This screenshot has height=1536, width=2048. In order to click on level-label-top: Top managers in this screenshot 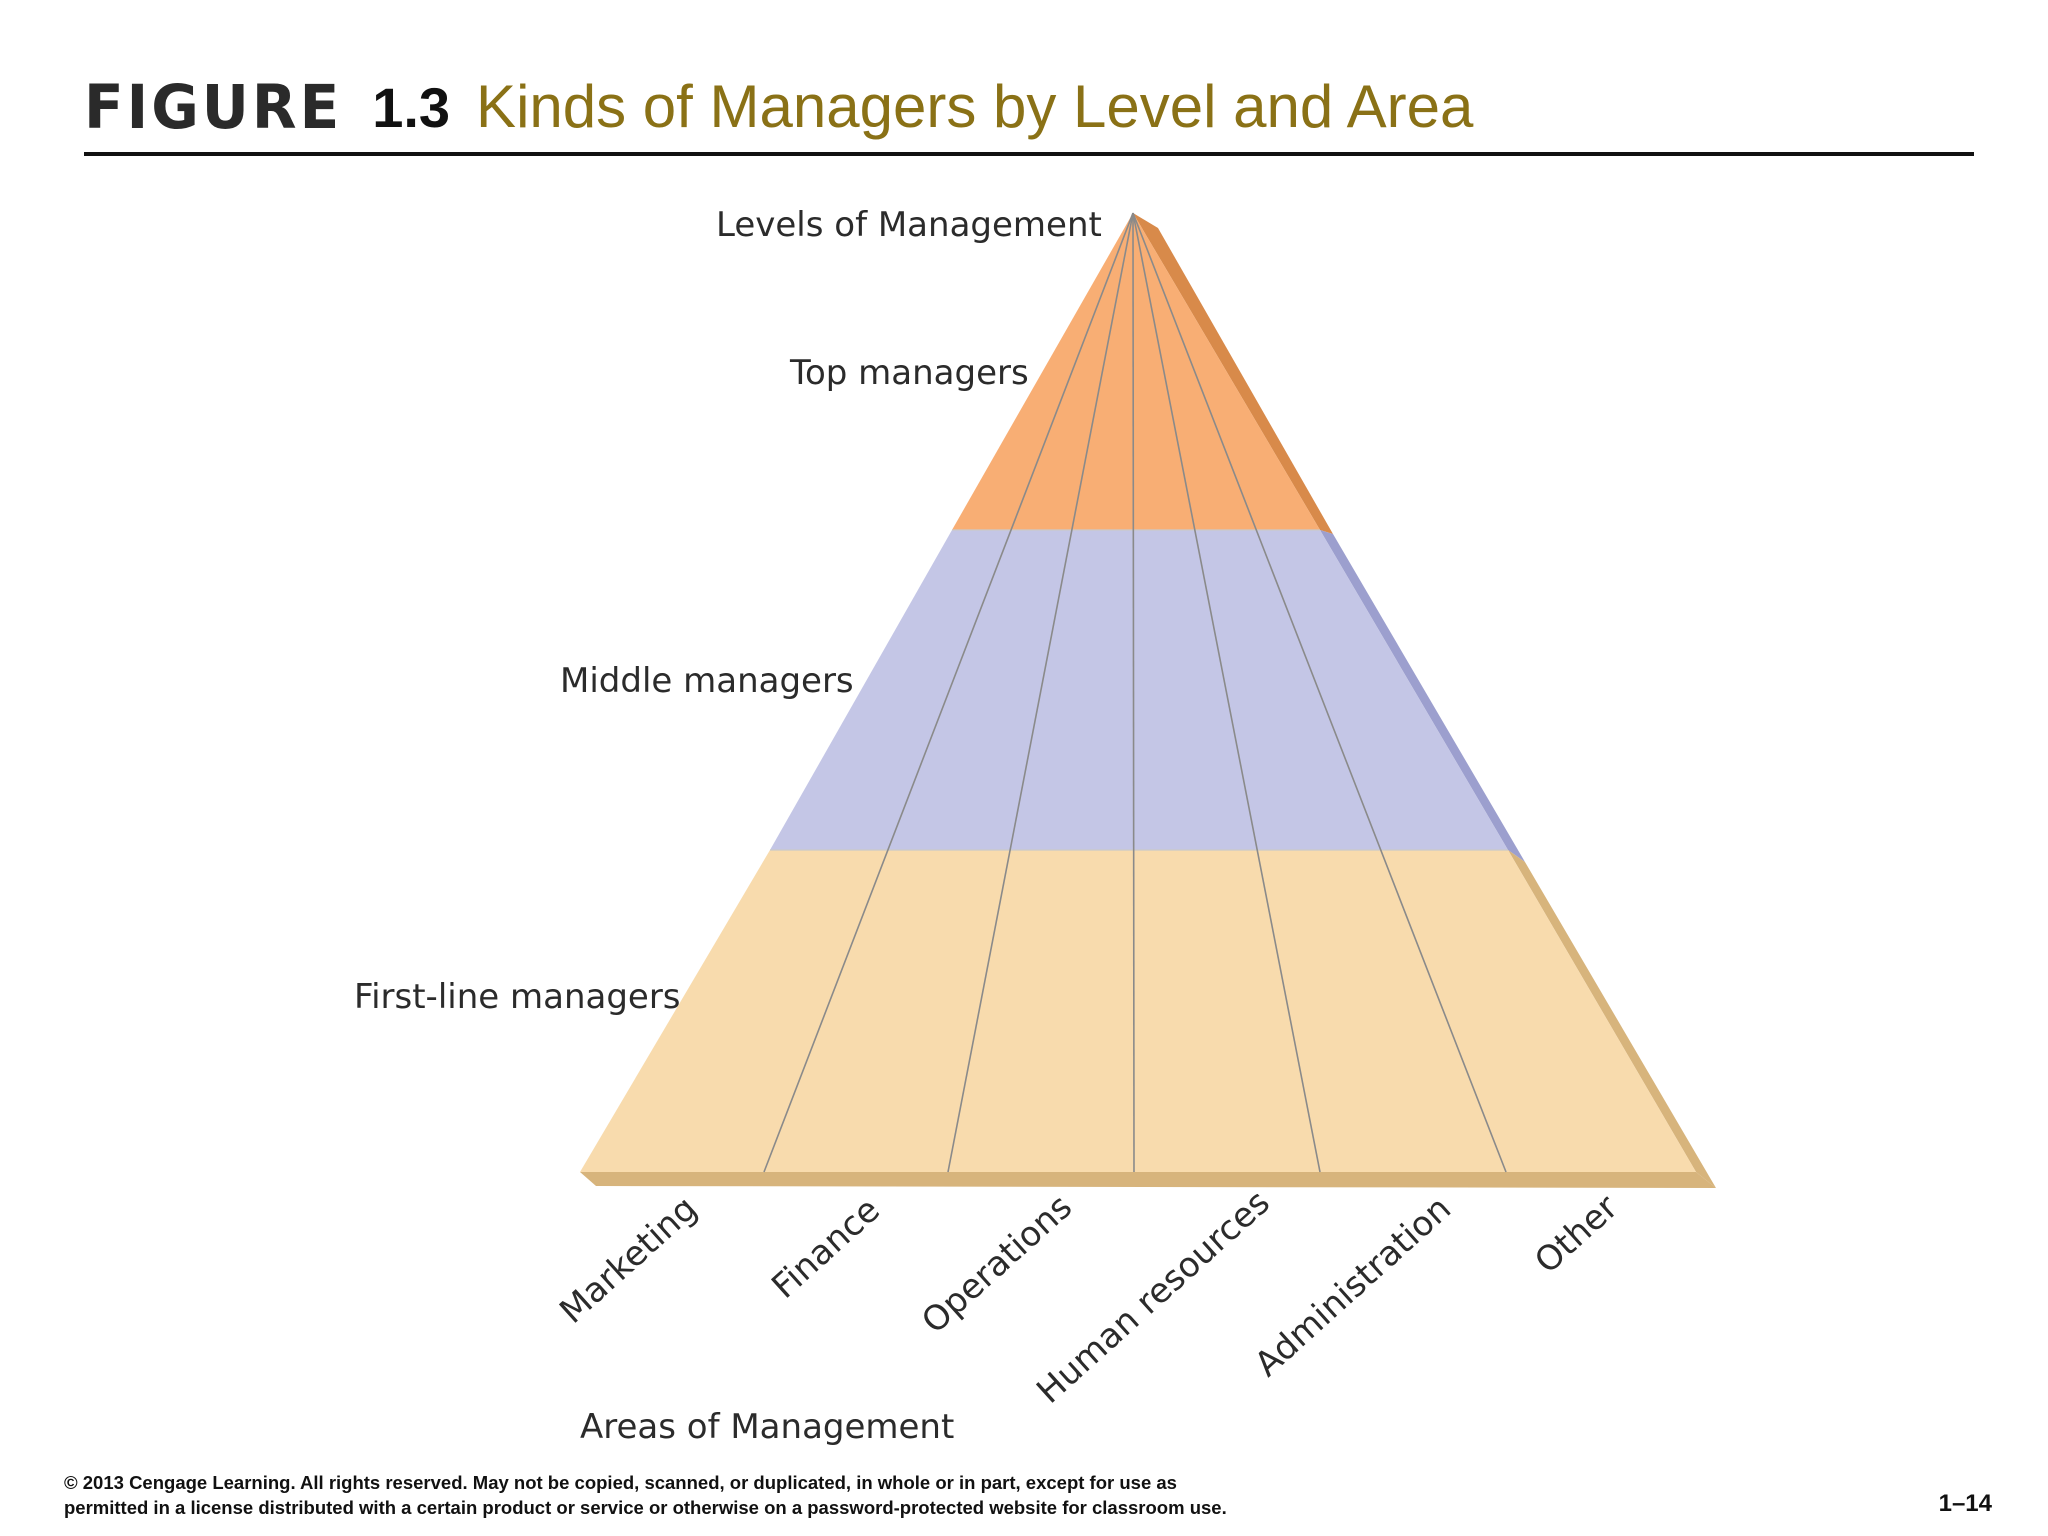, I will do `click(909, 373)`.